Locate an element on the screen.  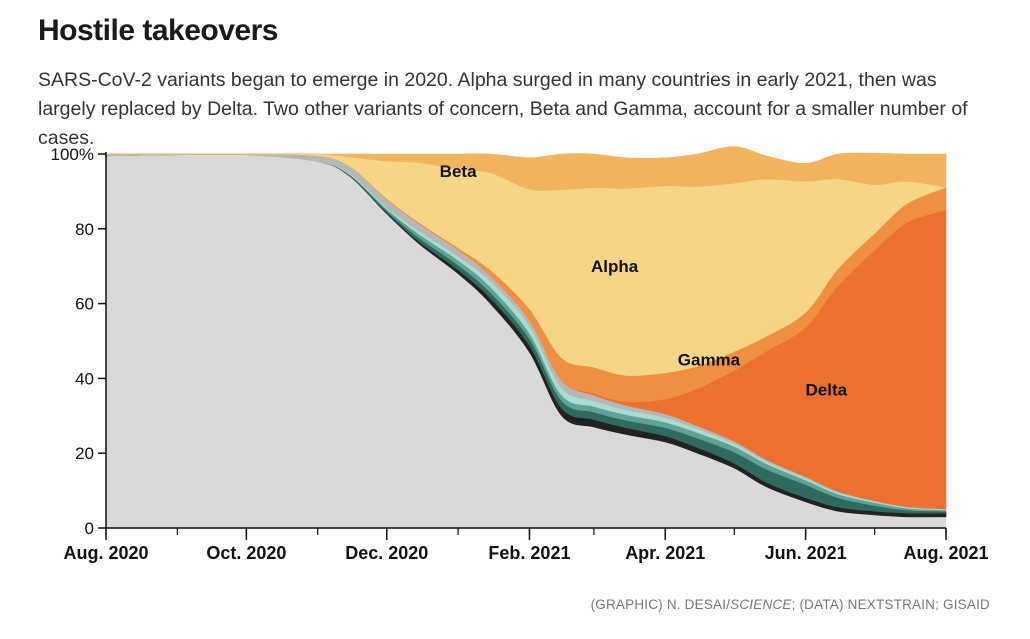
credit-publication: SCIENCE is located at coordinates (761, 604).